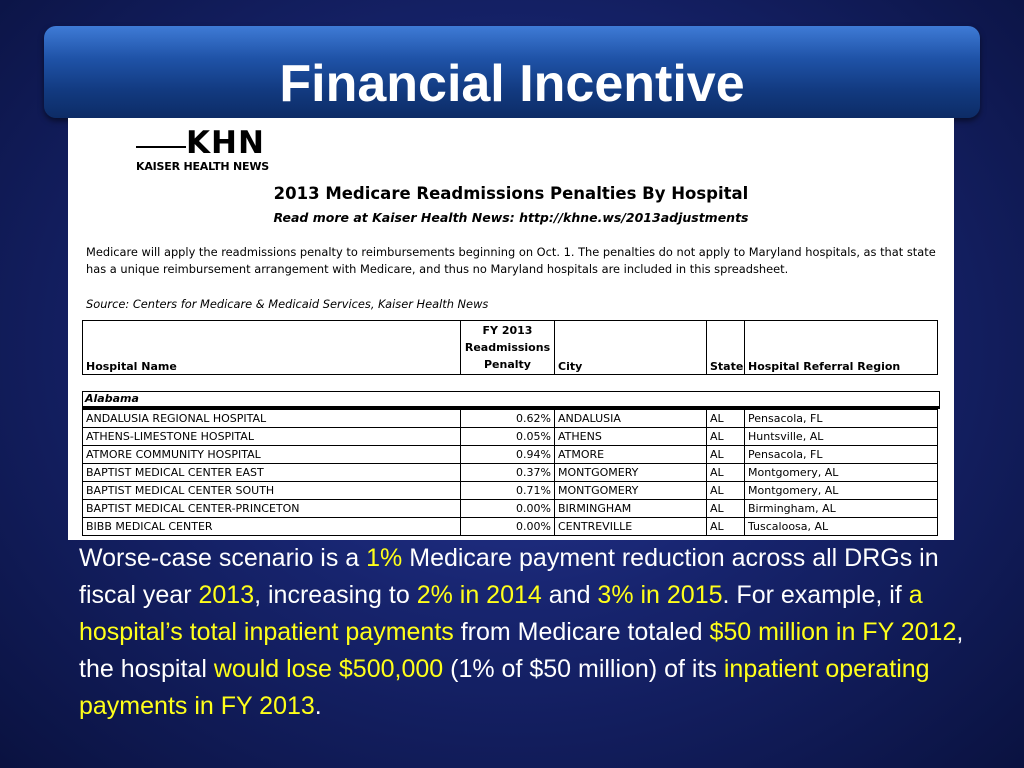 The width and height of the screenshot is (1024, 768). What do you see at coordinates (271, 508) in the screenshot?
I see `cell-hospital-name: BAPTIST MEDICAL CENTER-PRINCETON` at bounding box center [271, 508].